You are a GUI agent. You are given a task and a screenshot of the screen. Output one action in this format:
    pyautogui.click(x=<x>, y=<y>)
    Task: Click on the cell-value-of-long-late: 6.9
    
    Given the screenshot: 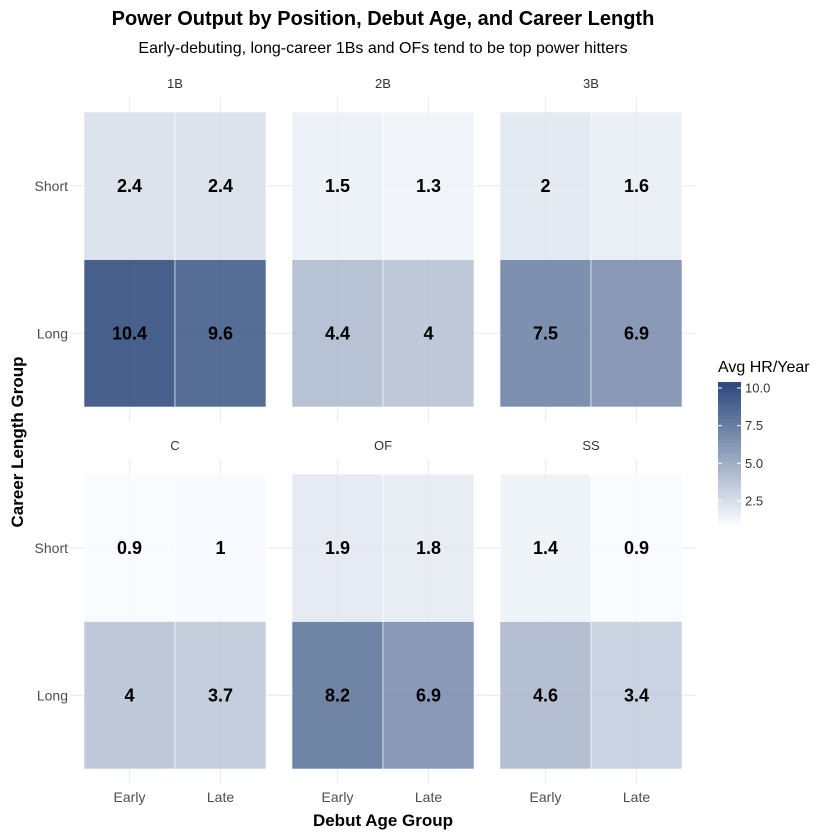 What is the action you would take?
    pyautogui.click(x=428, y=695)
    